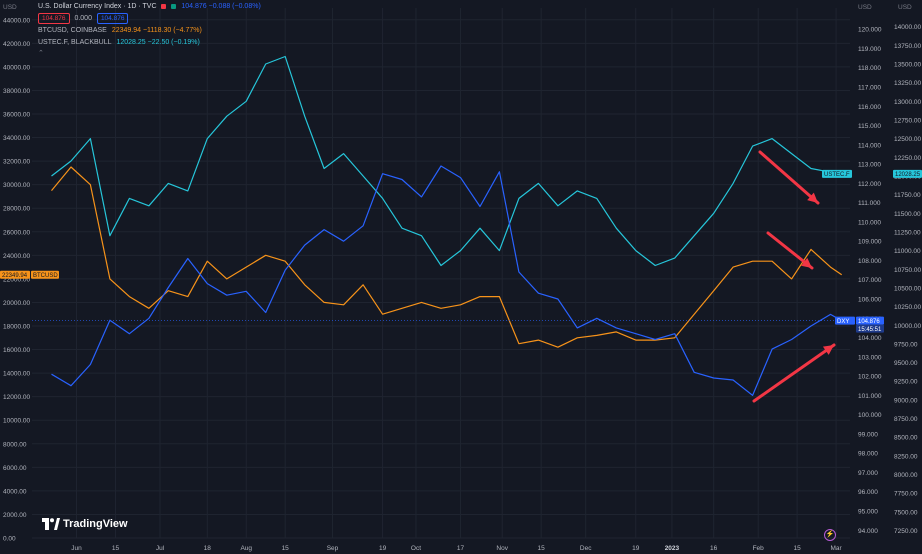  I want to click on dxy-axis-tick-label: 112.000, so click(869, 184).